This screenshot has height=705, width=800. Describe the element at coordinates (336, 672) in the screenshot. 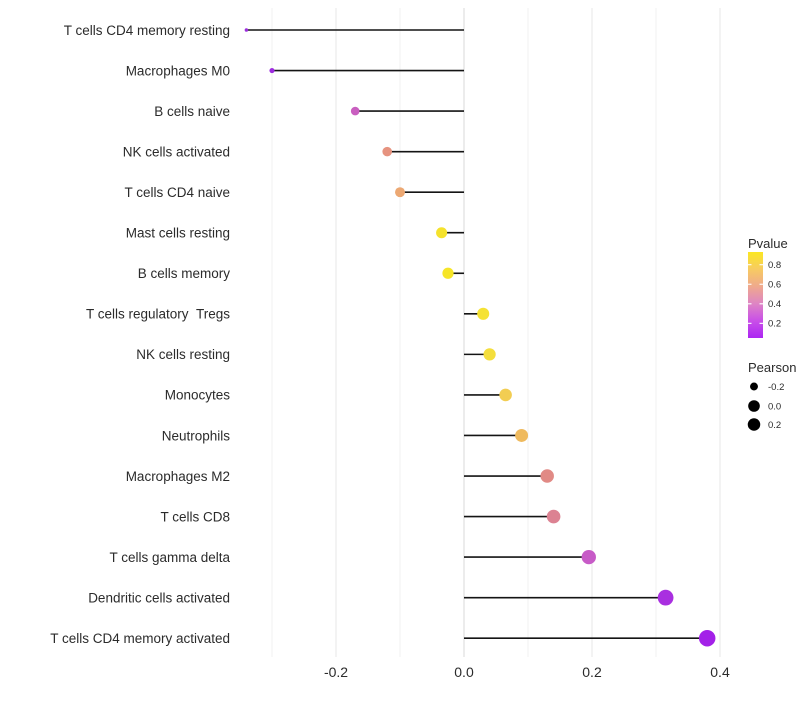

I see `x-axis-tick-label: -0.2` at that location.